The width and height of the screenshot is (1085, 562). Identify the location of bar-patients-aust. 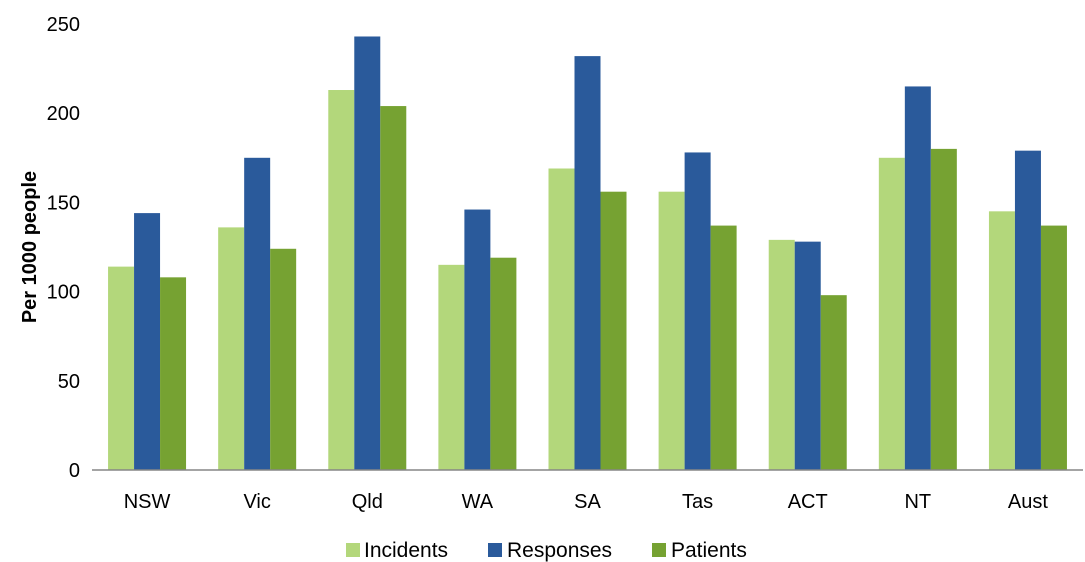
(1053, 347).